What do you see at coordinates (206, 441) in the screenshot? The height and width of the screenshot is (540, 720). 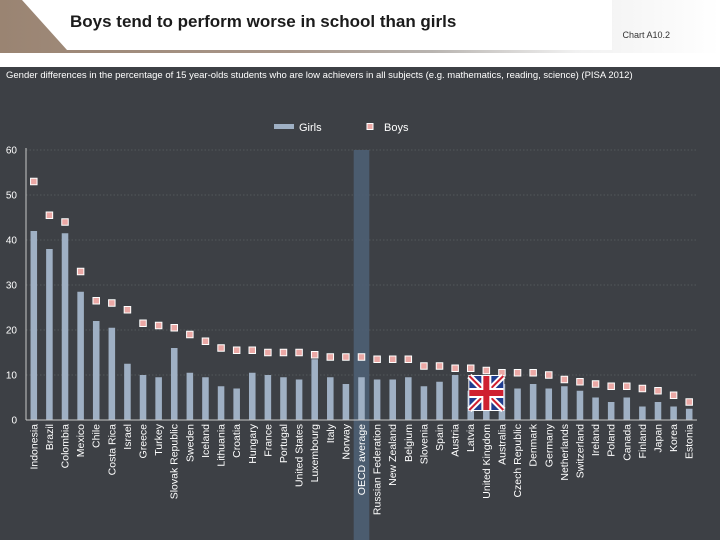 I see `category-label: Iceland` at bounding box center [206, 441].